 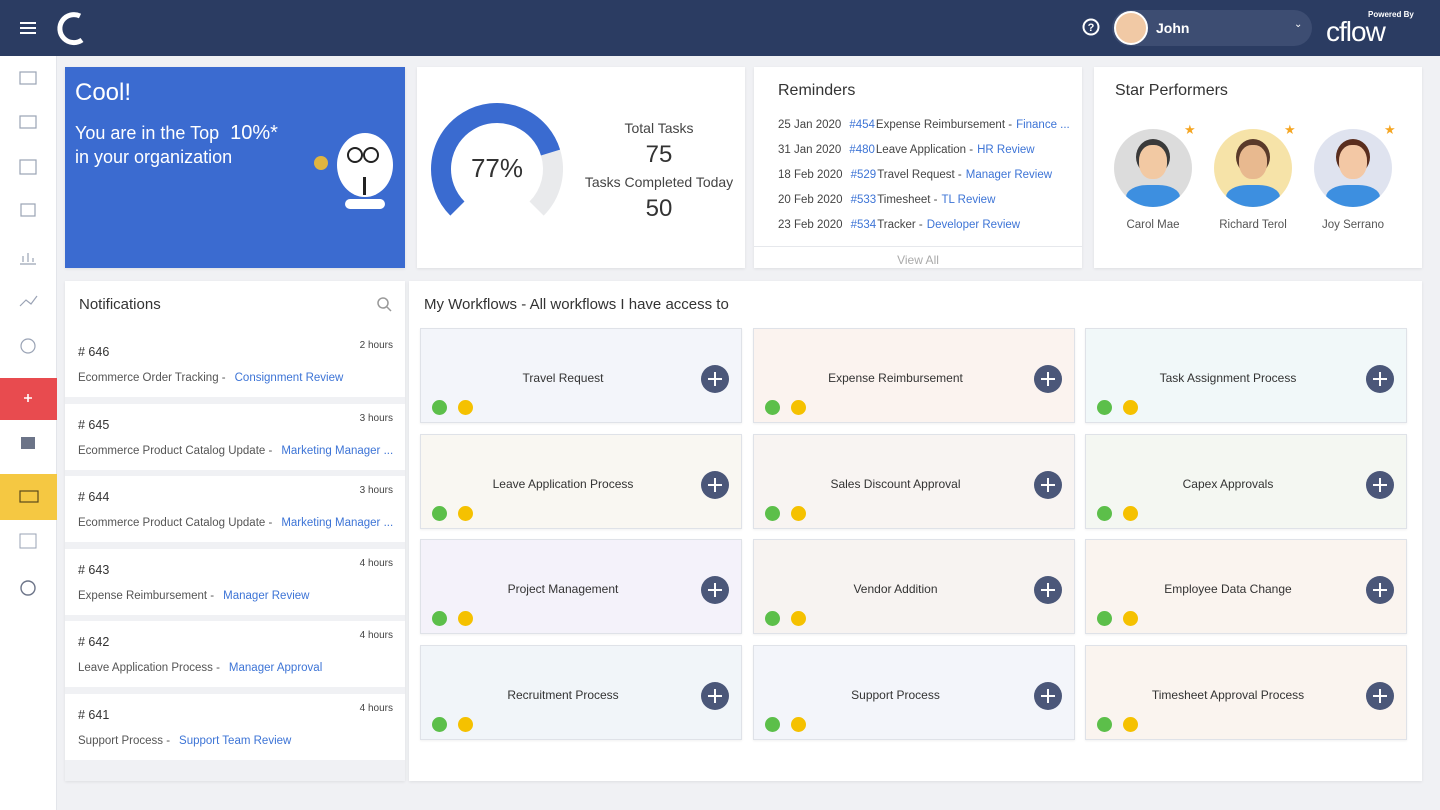 I want to click on nav-calendar, so click(x=28, y=167).